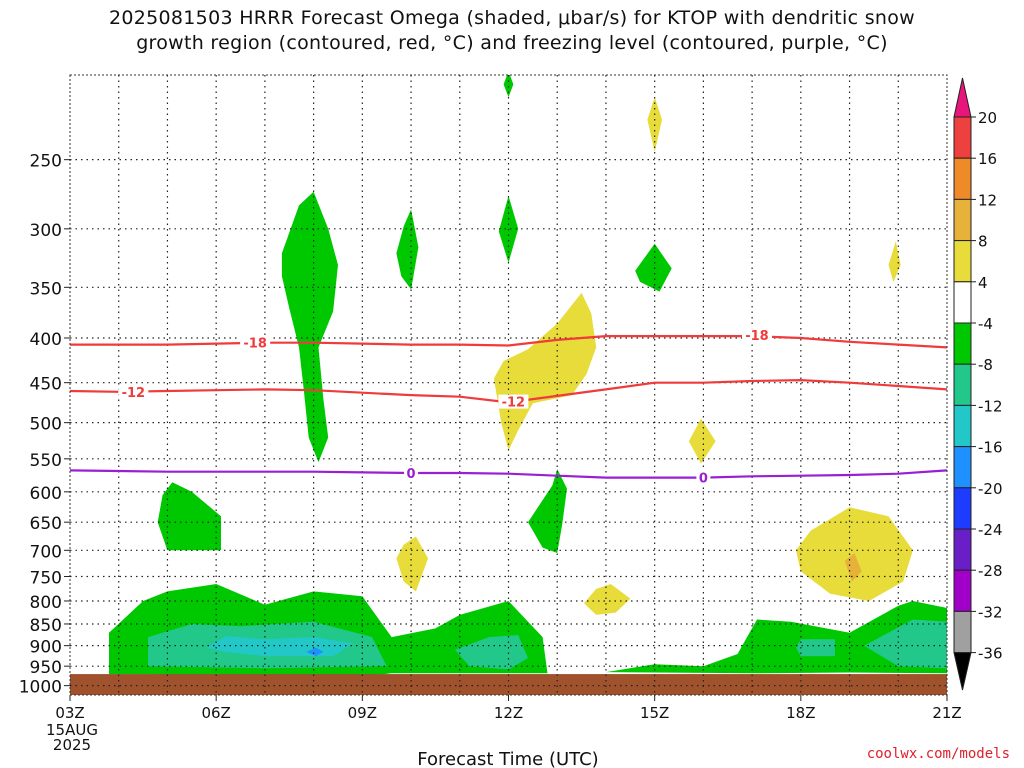 The width and height of the screenshot is (1024, 768). Describe the element at coordinates (508, 713) in the screenshot. I see `x-tick-label-12Z: 12Z` at that location.